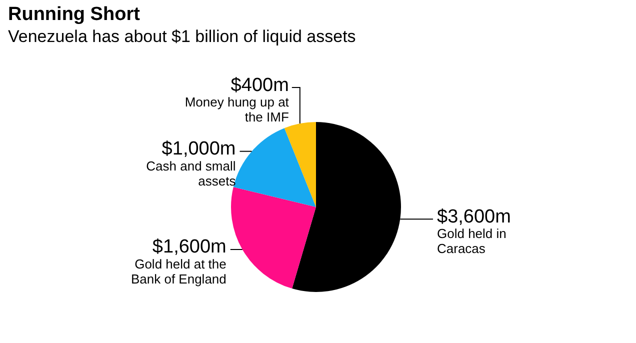 The height and width of the screenshot is (343, 636). I want to click on slice-label: Cash and small assets, so click(191, 173).